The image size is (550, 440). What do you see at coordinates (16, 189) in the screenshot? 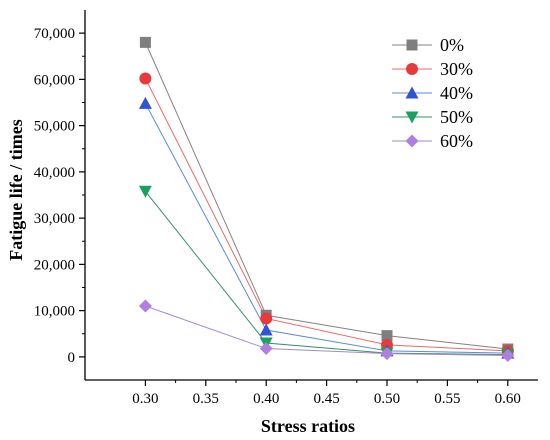
I see `y-axis-title: Fatigue life / times` at bounding box center [16, 189].